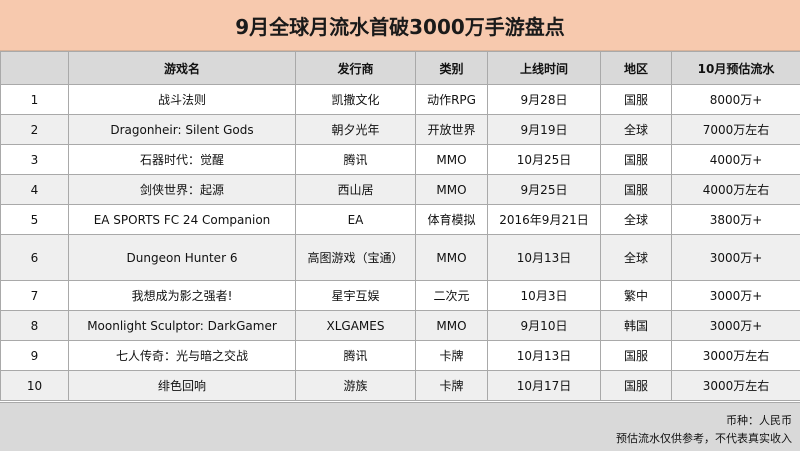 This screenshot has height=451, width=800. I want to click on col-header-category: 类别, so click(452, 68).